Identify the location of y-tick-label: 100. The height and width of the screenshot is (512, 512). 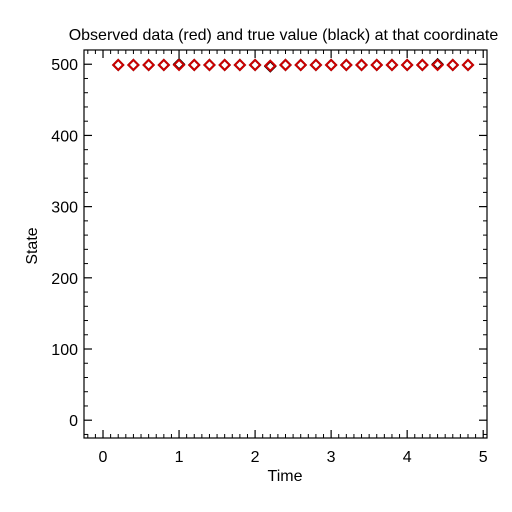
(64, 350).